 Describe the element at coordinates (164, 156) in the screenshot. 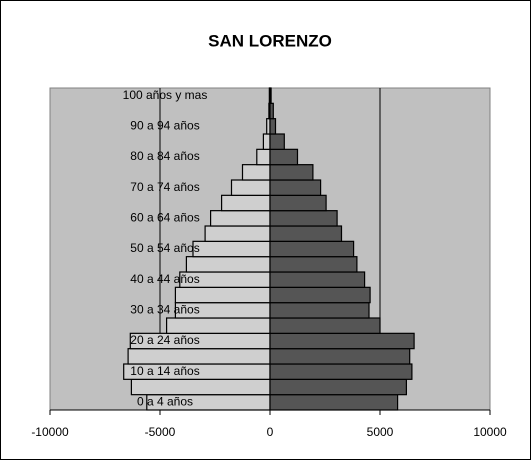

I see `category-label: 80 a 84 años` at that location.